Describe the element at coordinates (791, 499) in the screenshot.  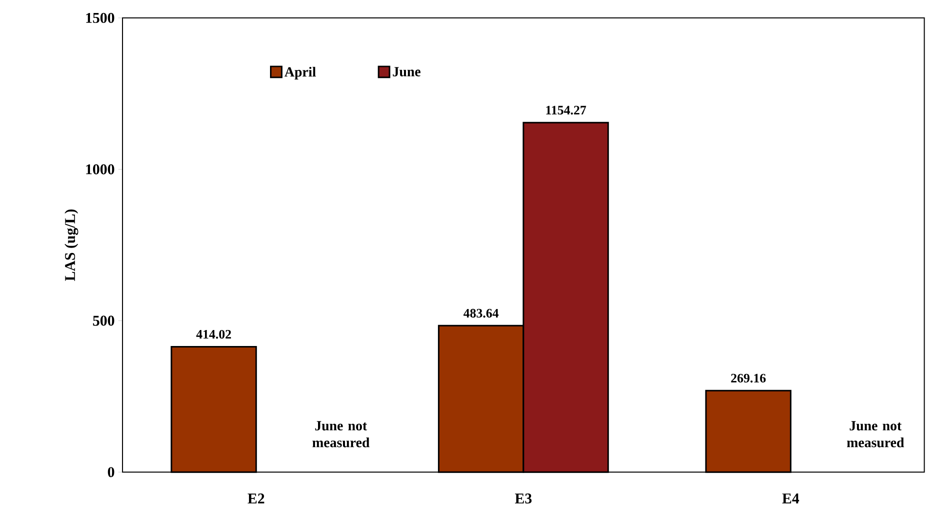
I see `x-tick-label: E4` at that location.